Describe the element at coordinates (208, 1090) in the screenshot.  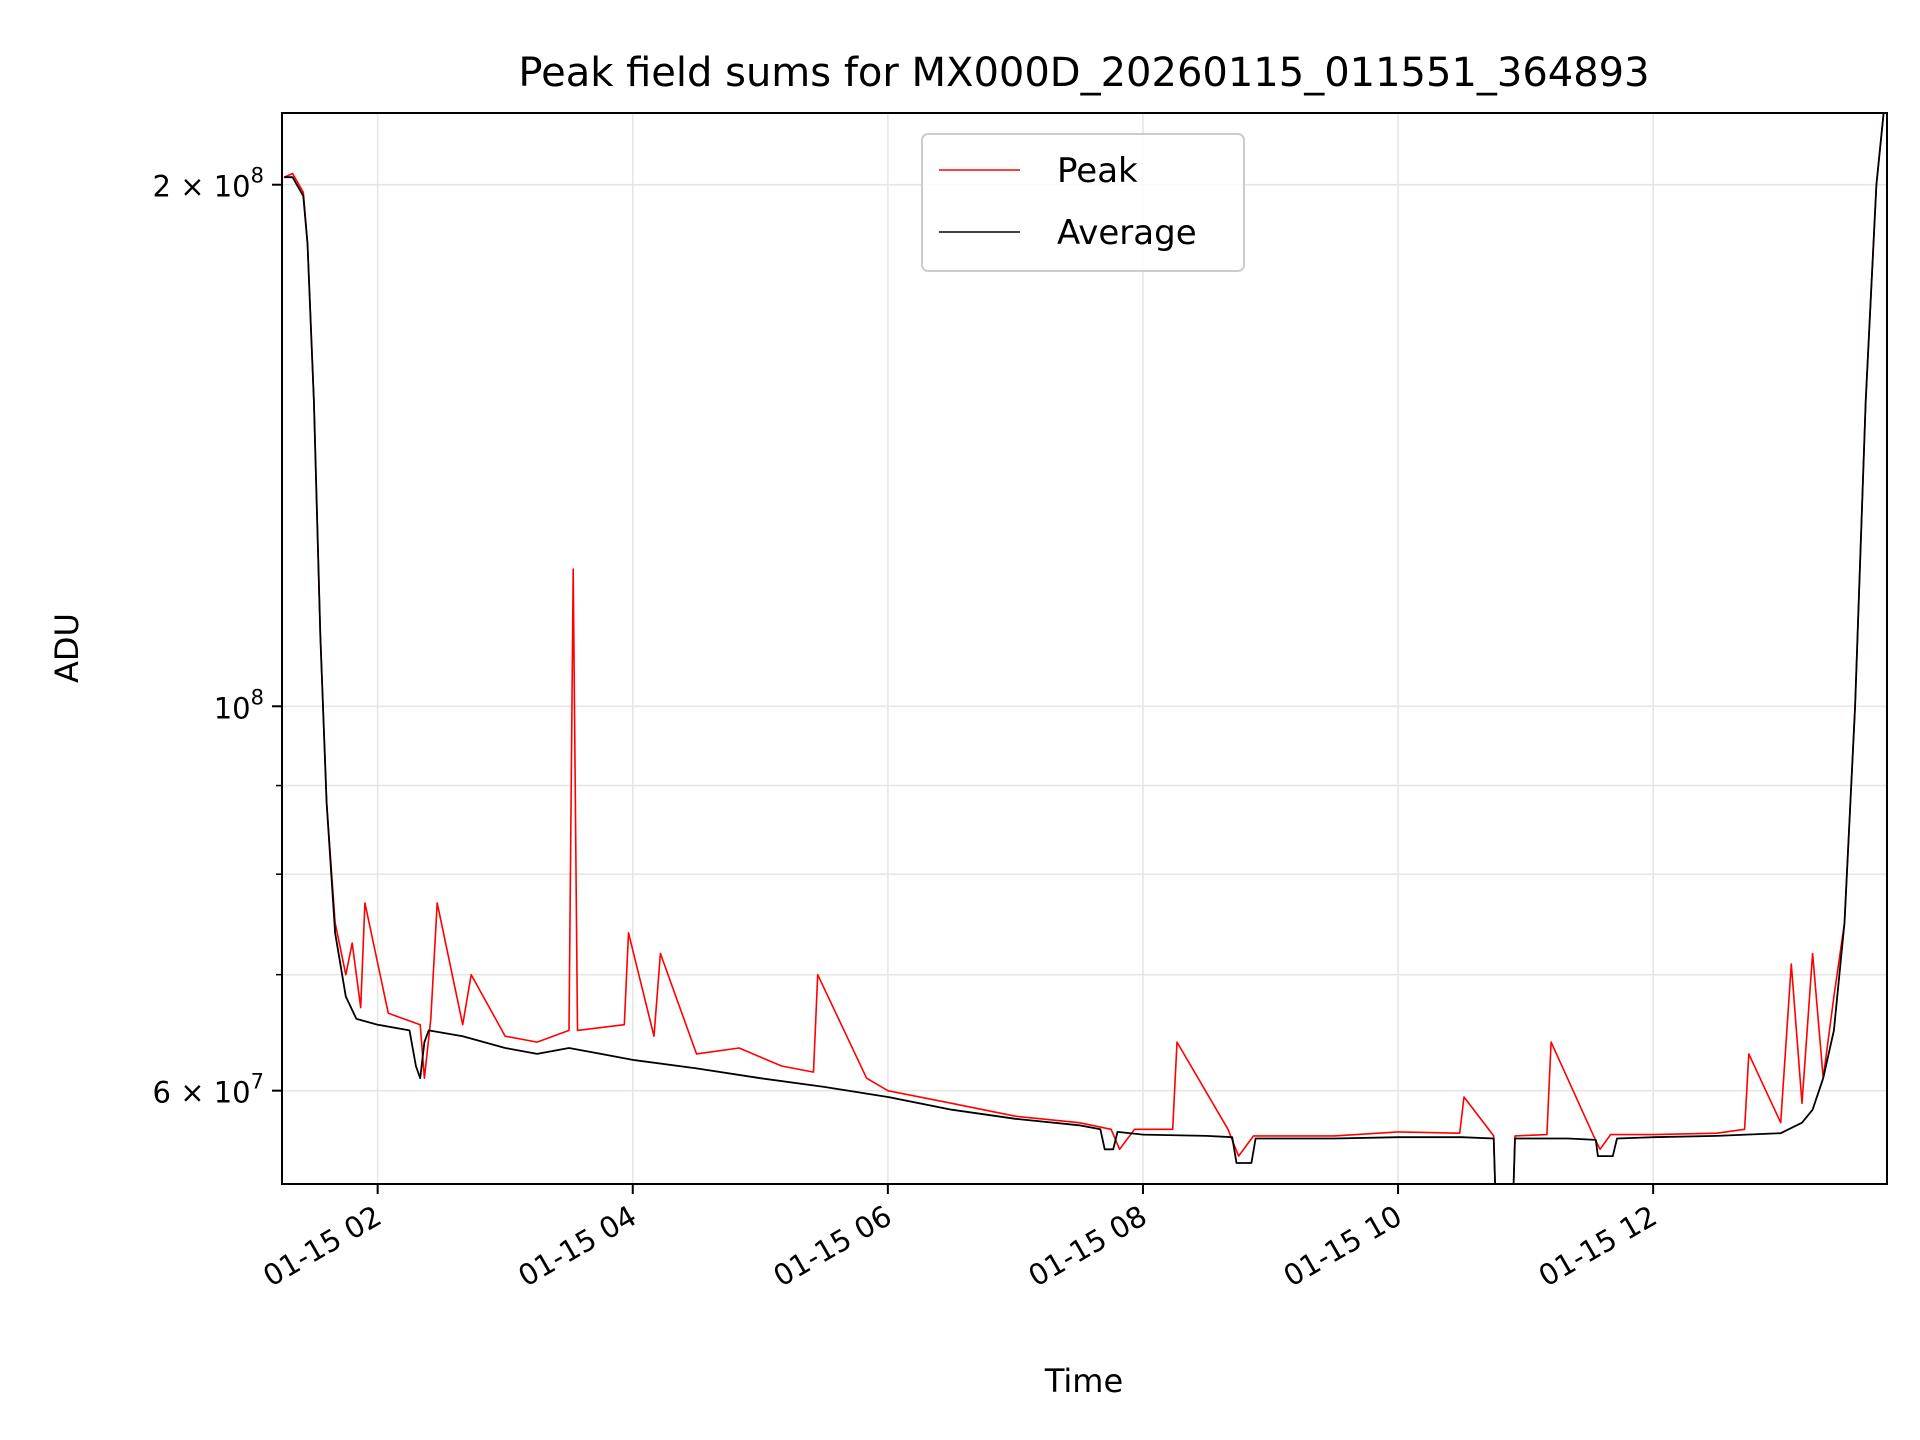
I see `y-tick-label: 6 × 107` at that location.